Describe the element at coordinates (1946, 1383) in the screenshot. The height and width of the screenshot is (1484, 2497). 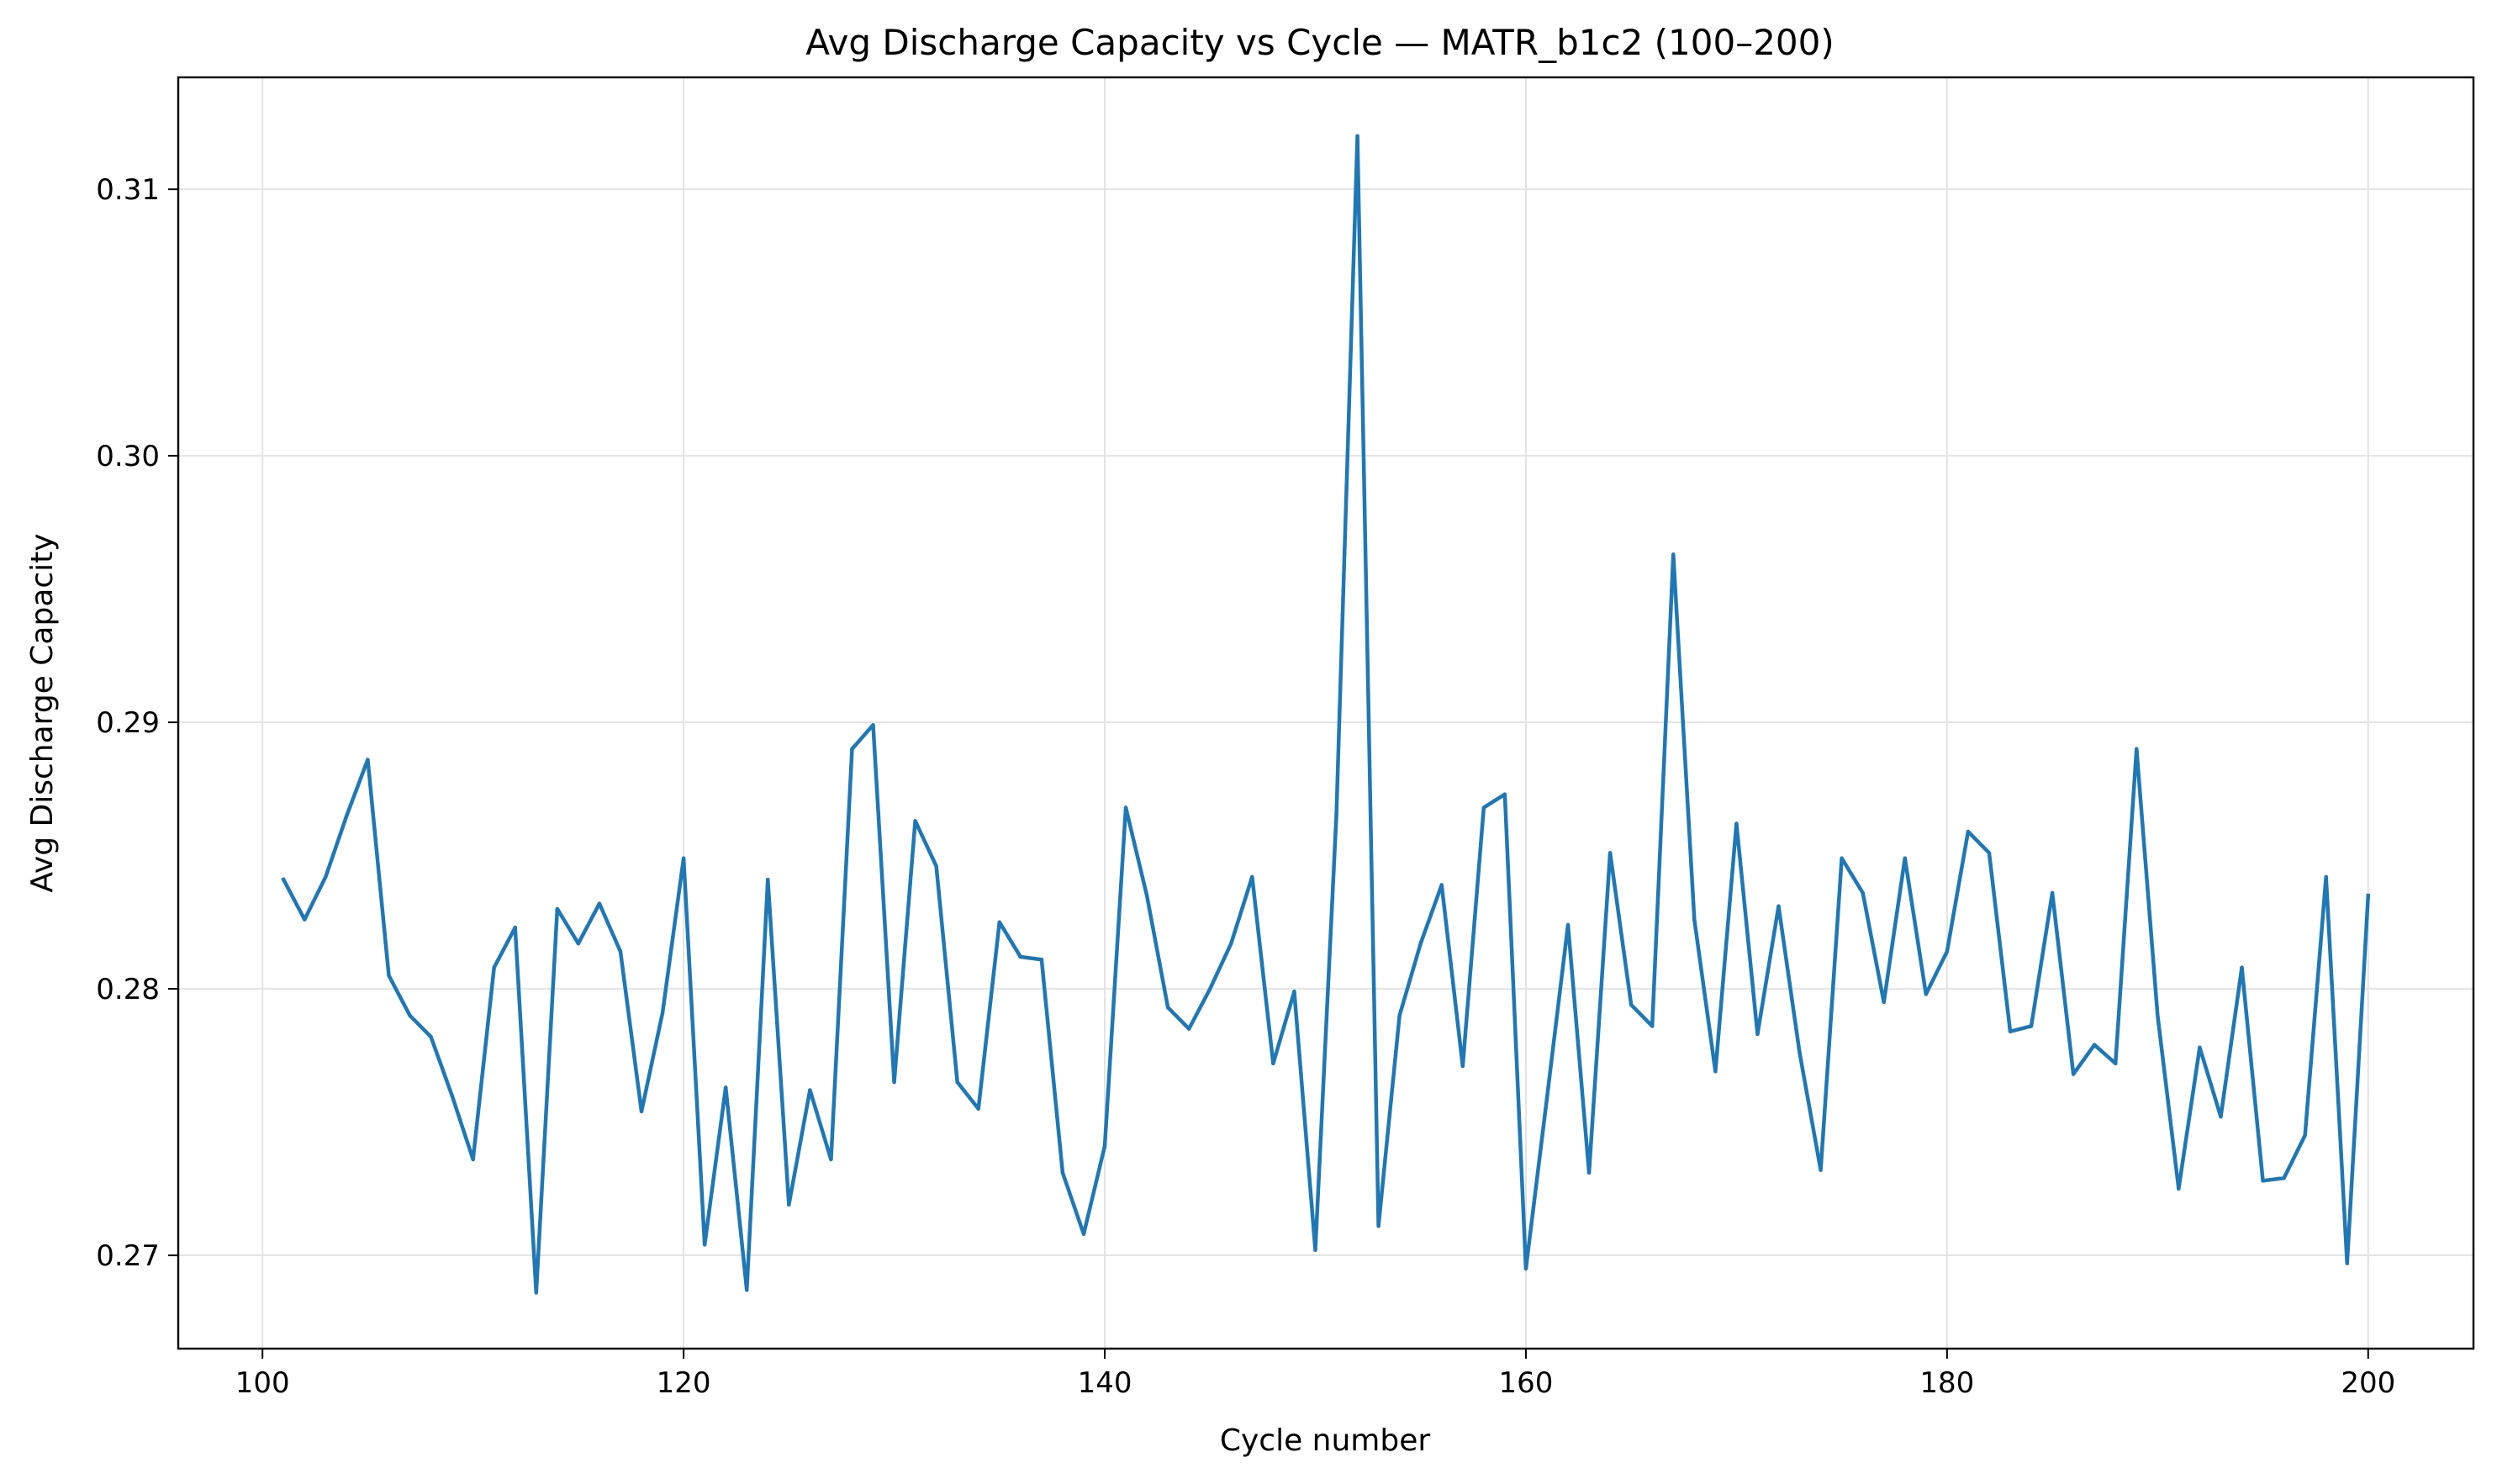
I see `x-tick-label: 180` at that location.